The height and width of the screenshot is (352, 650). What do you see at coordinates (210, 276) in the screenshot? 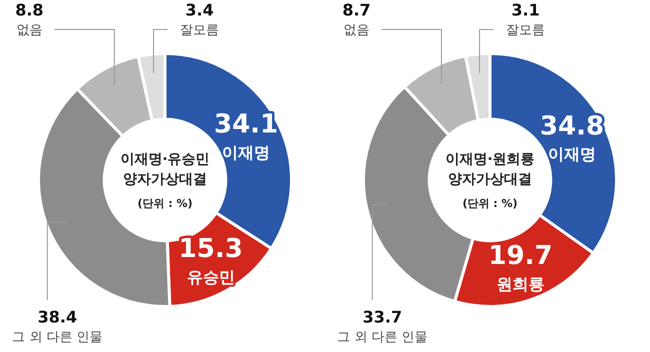
I see `slice-label: 유승민` at bounding box center [210, 276].